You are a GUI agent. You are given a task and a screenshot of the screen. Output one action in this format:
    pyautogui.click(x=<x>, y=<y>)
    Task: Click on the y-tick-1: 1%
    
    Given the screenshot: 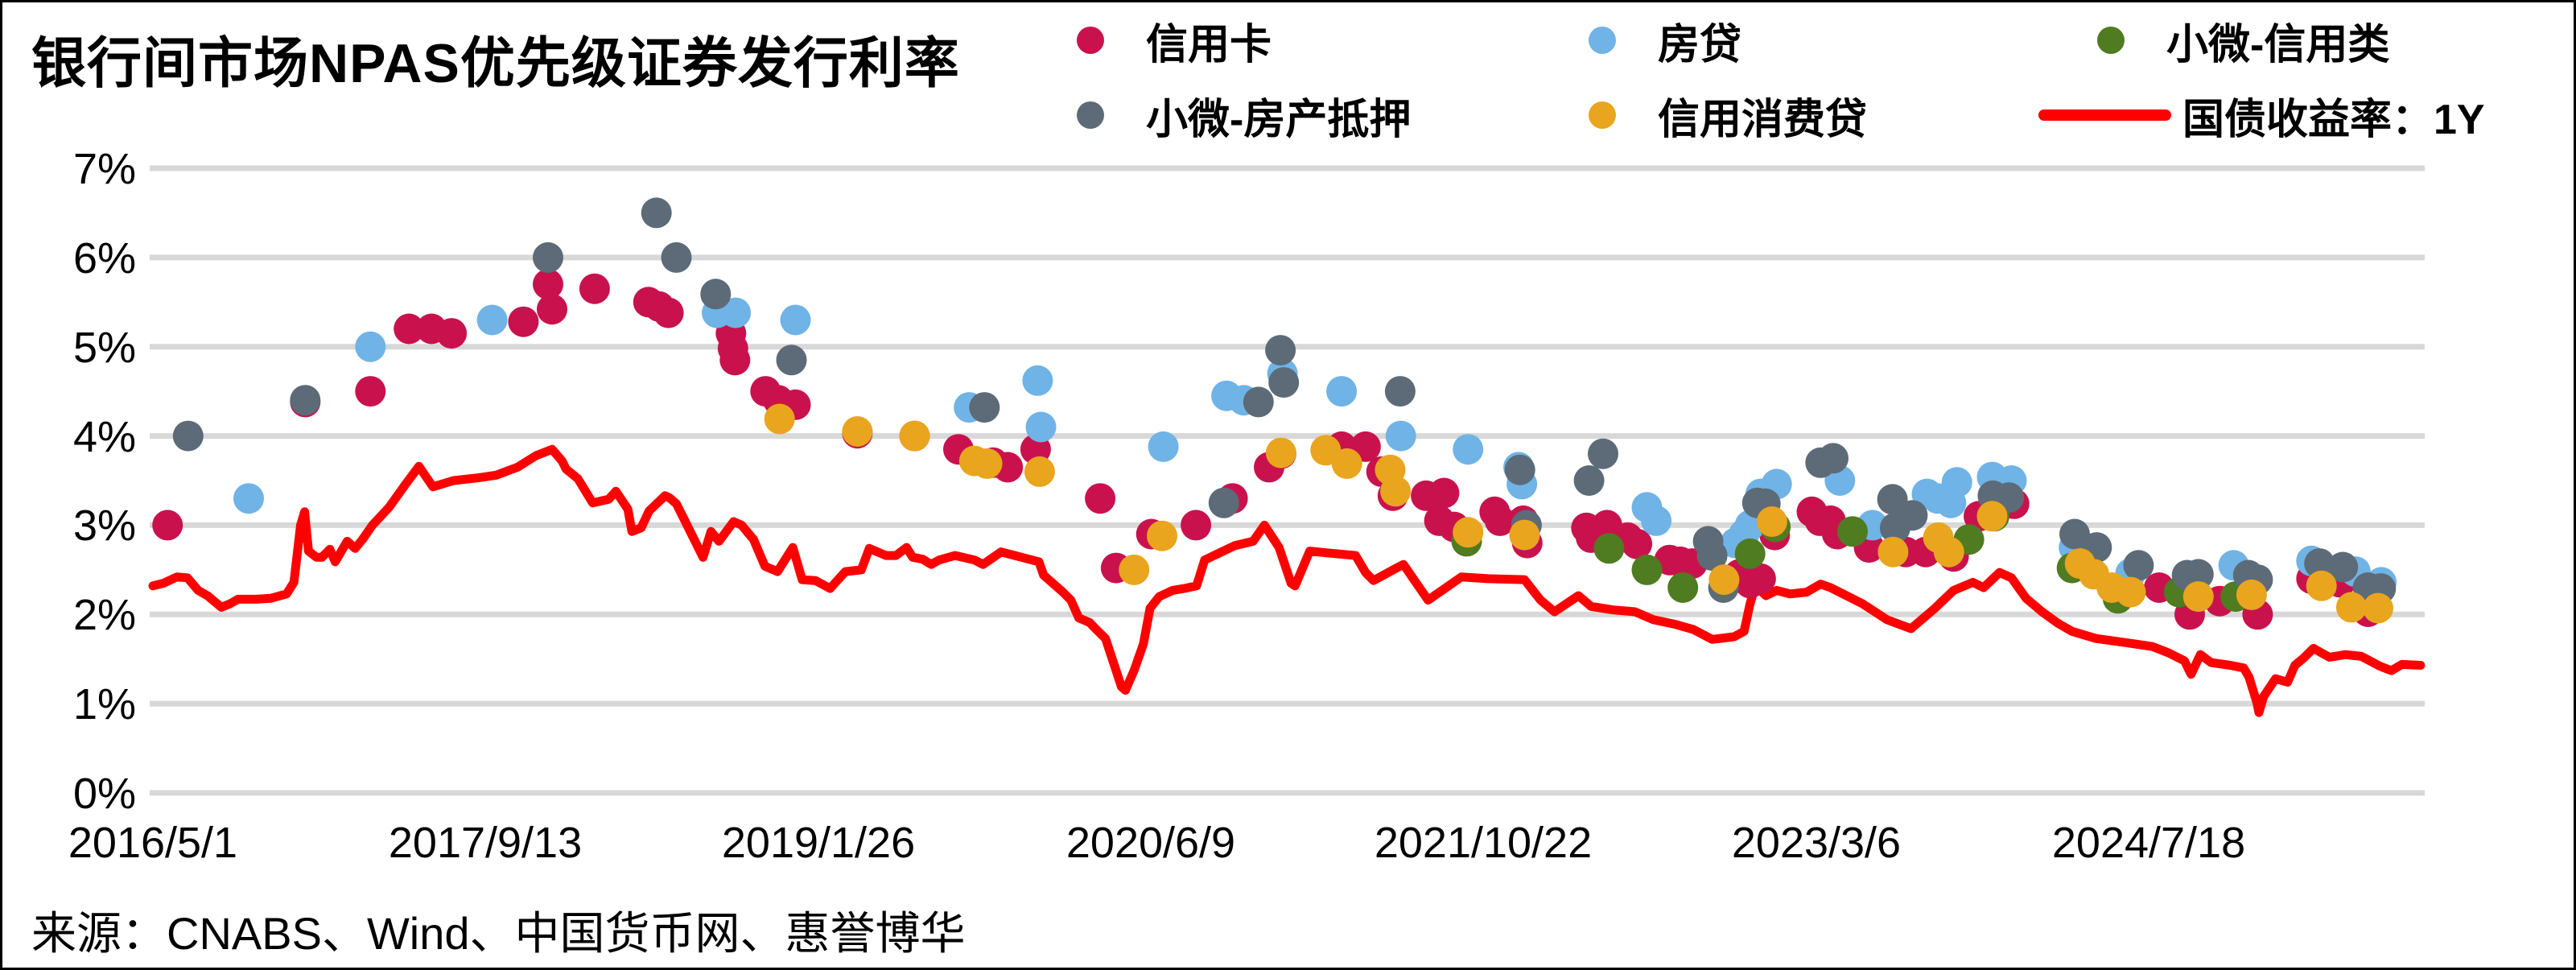 What is the action you would take?
    pyautogui.click(x=104, y=704)
    